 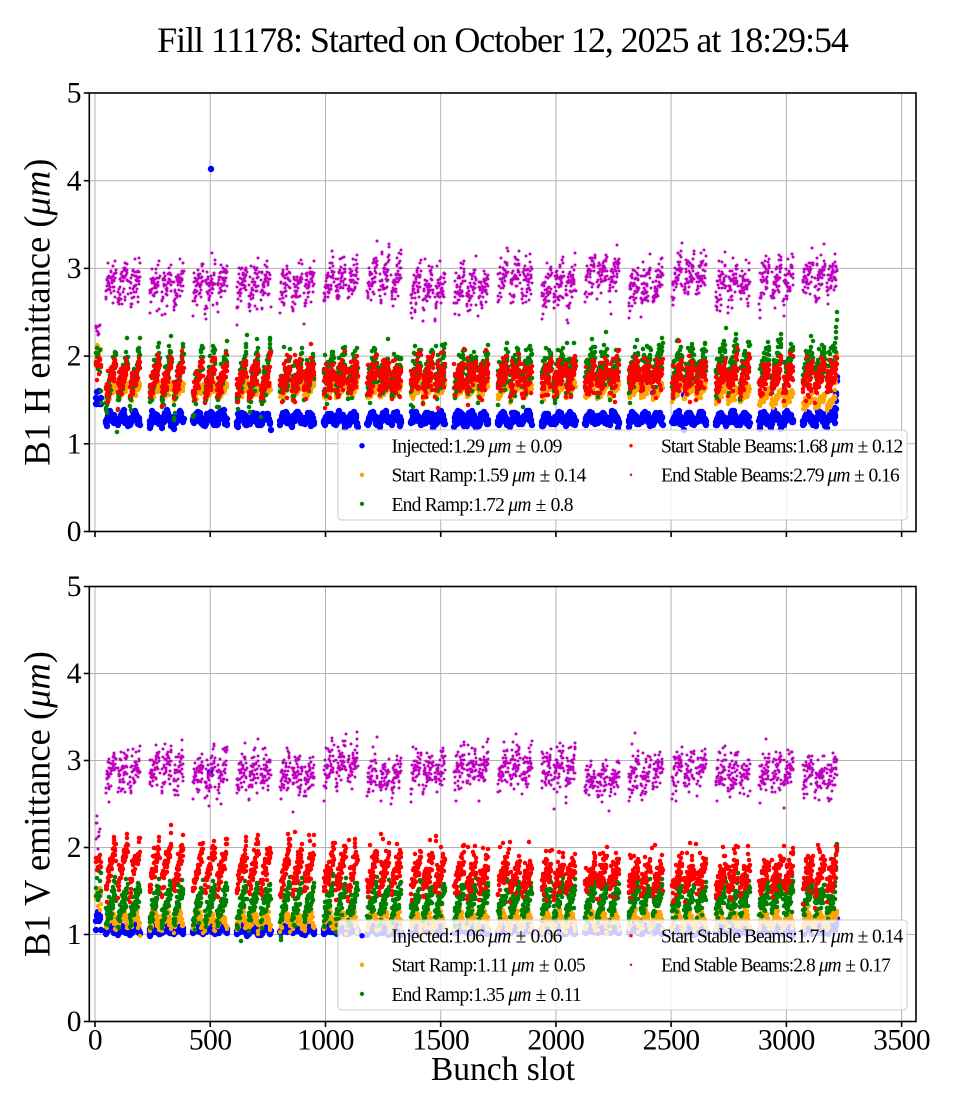 What do you see at coordinates (487, 995) in the screenshot?
I see `svg-text: End Ramp:1.35 μm ± 0.11` at bounding box center [487, 995].